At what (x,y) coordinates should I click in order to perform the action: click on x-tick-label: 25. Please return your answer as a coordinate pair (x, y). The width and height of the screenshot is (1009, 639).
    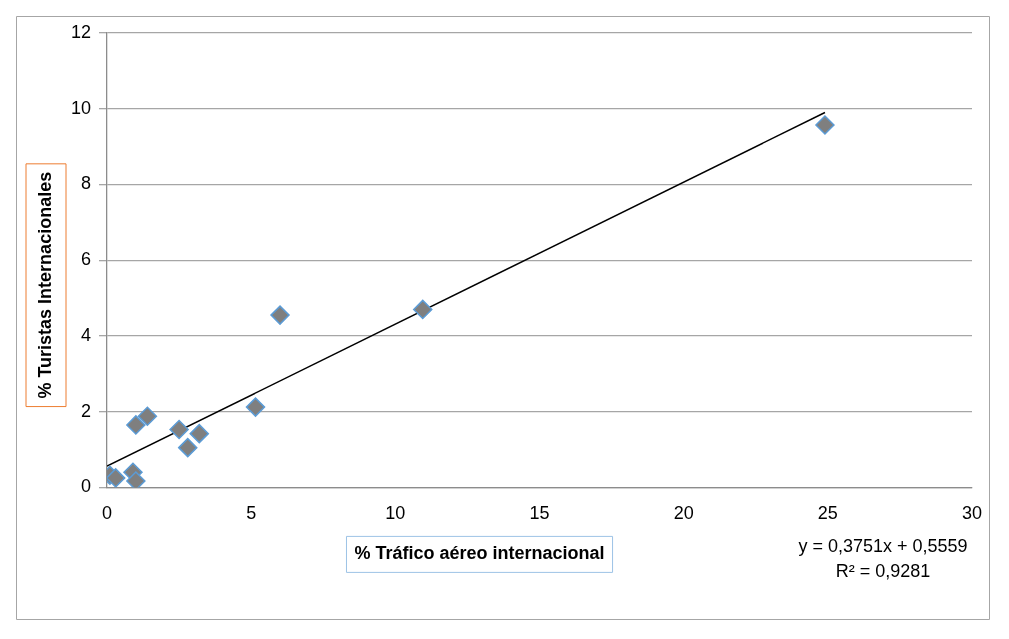
    Looking at the image, I should click on (827, 513).